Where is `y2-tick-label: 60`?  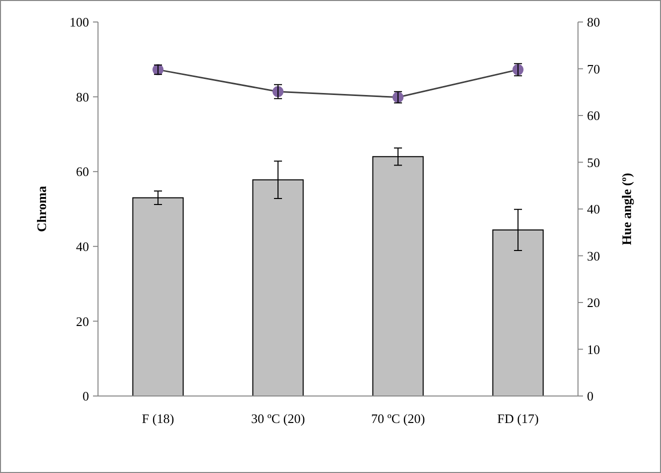
y2-tick-label: 60 is located at coordinates (593, 116).